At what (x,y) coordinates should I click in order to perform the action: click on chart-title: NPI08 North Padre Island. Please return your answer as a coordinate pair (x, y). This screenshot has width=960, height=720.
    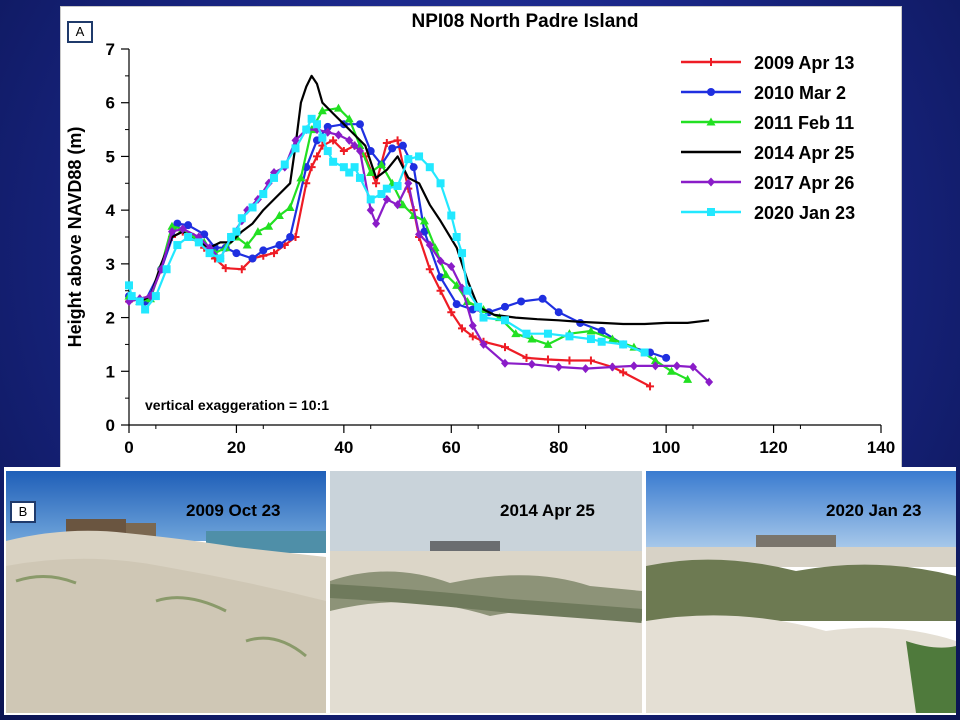
    Looking at the image, I should click on (524, 21).